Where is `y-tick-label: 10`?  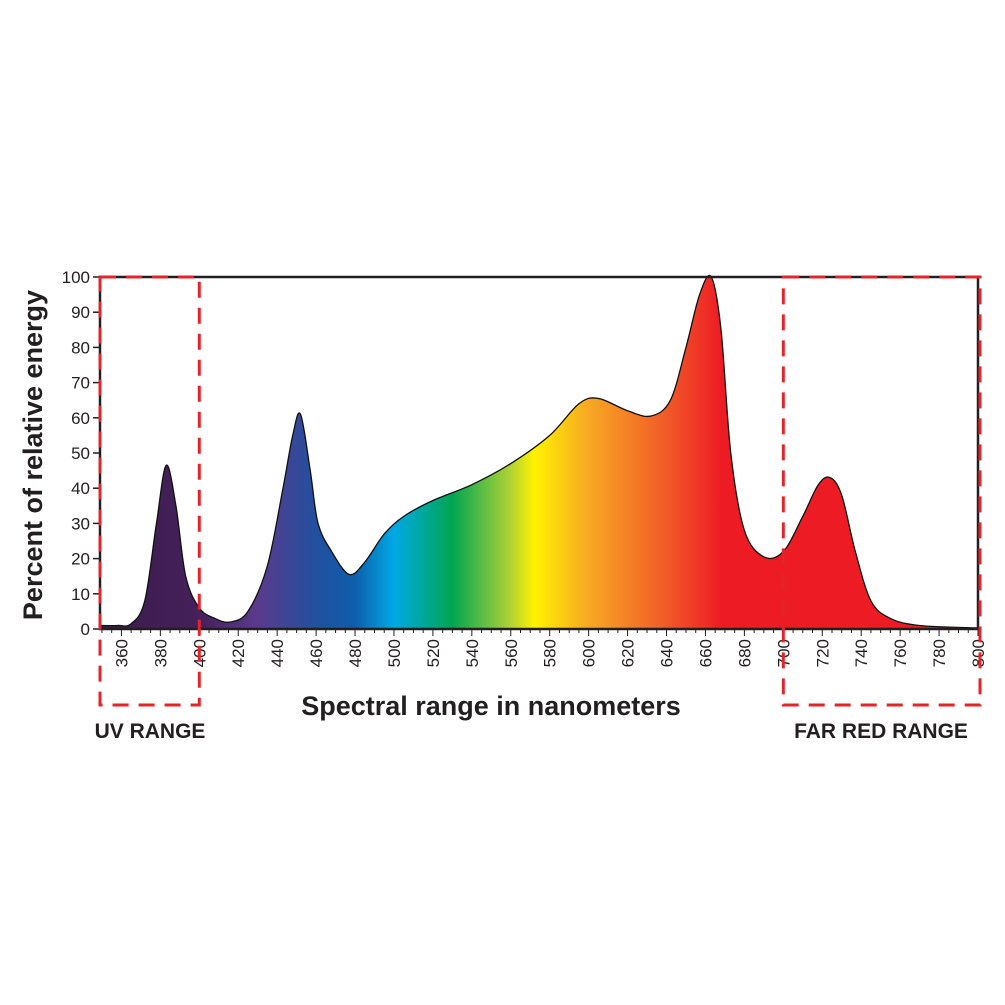 y-tick-label: 10 is located at coordinates (80, 594).